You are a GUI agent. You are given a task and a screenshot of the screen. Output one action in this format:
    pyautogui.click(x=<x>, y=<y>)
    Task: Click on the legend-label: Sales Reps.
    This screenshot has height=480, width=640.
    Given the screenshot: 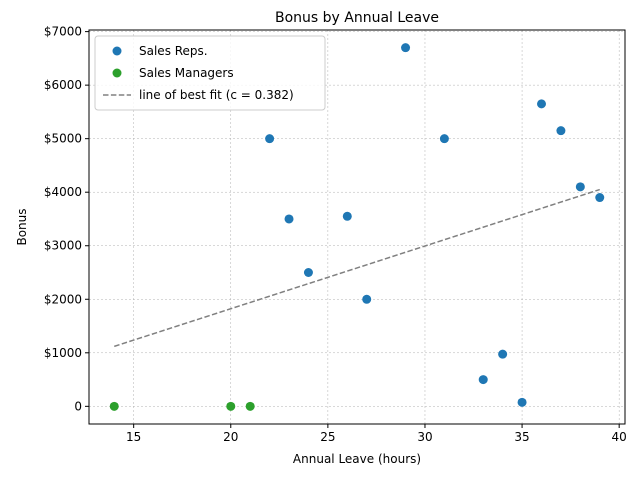 What is the action you would take?
    pyautogui.click(x=173, y=51)
    